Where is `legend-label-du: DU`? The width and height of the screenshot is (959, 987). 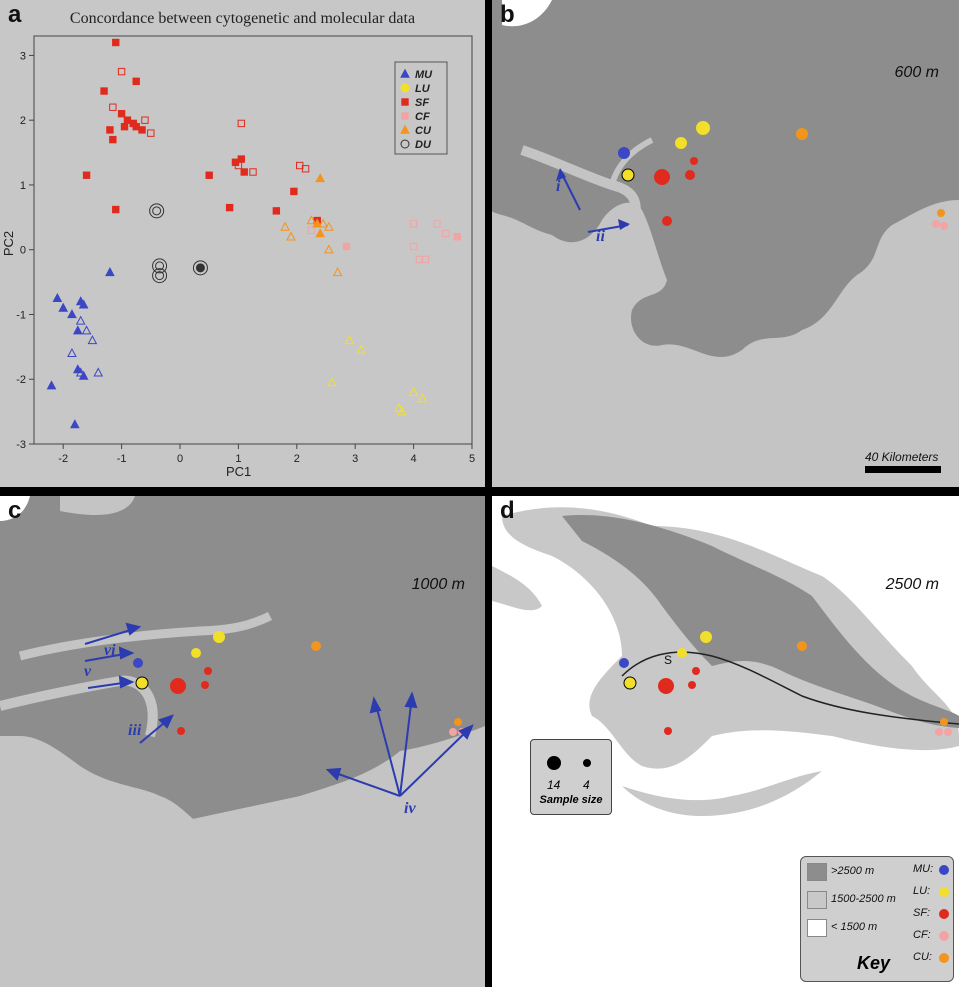 legend-label-du: DU is located at coordinates (423, 145).